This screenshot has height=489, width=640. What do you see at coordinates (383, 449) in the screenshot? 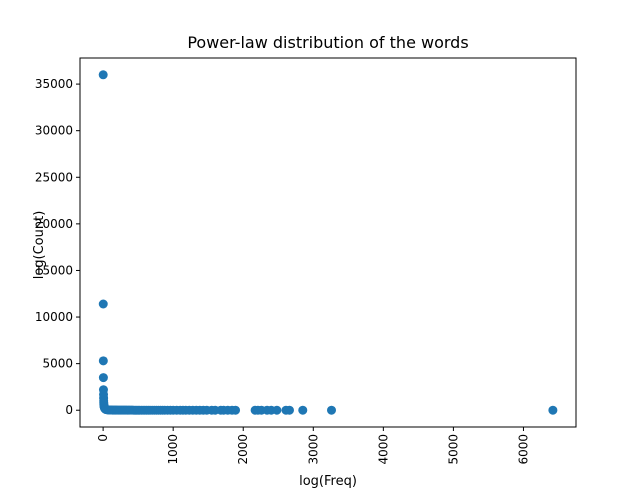
I see `x-tick-label: 4000` at bounding box center [383, 449].